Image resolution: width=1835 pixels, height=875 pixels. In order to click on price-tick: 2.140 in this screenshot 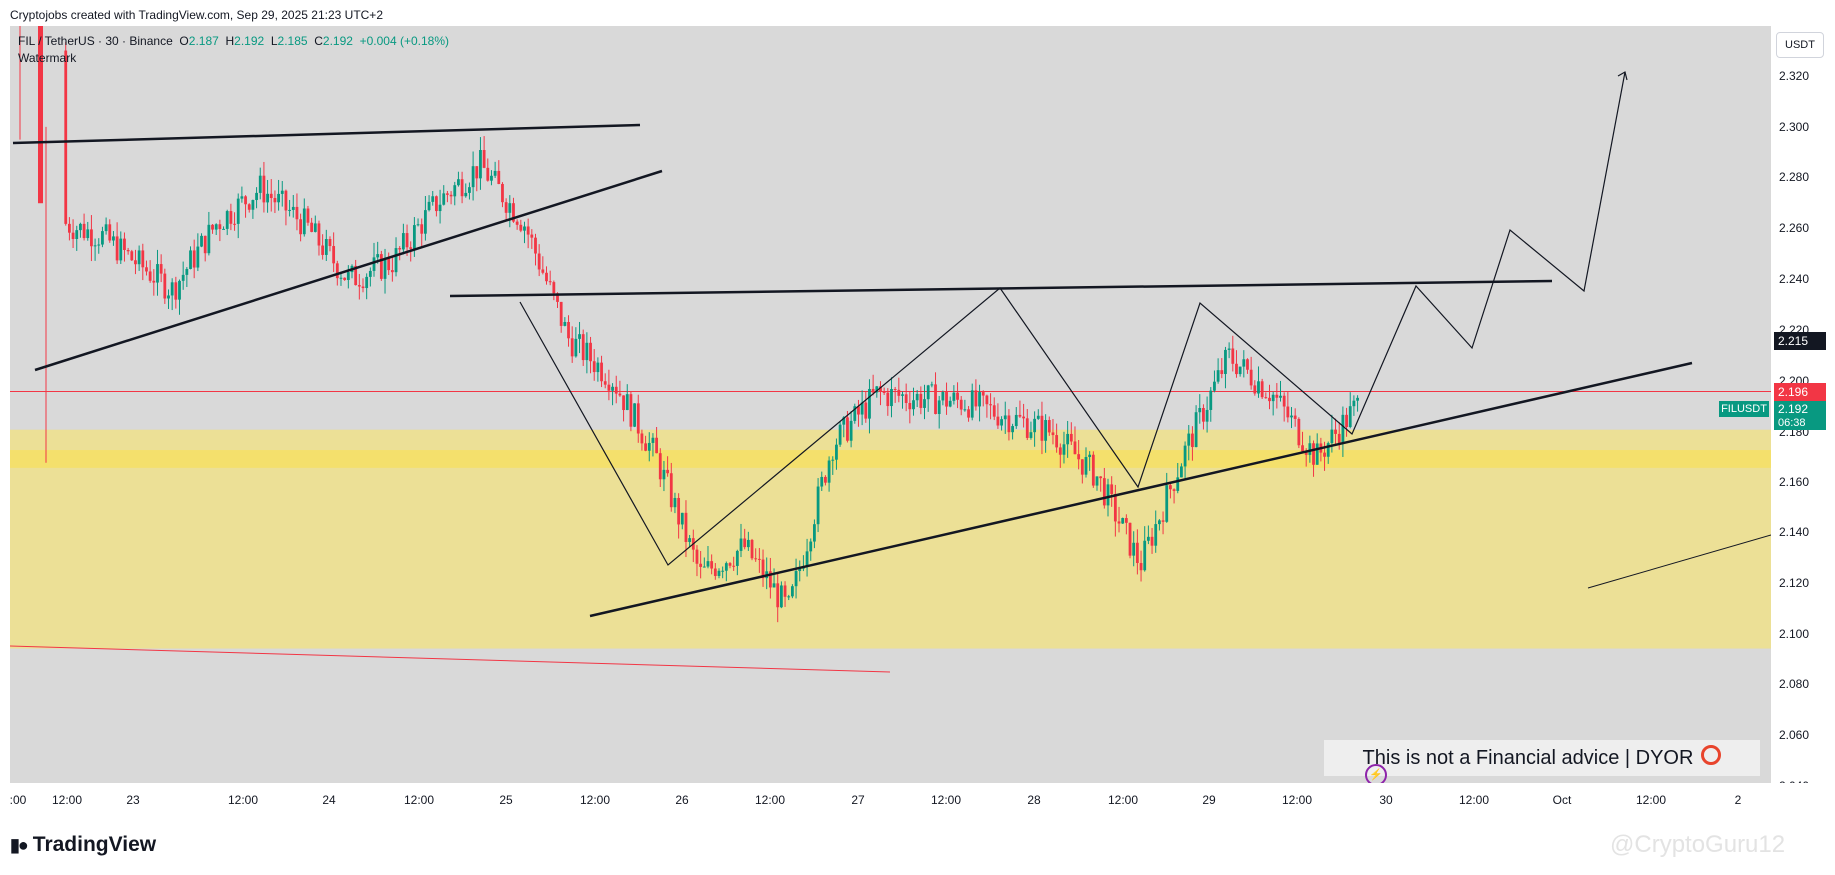, I will do `click(1794, 532)`.